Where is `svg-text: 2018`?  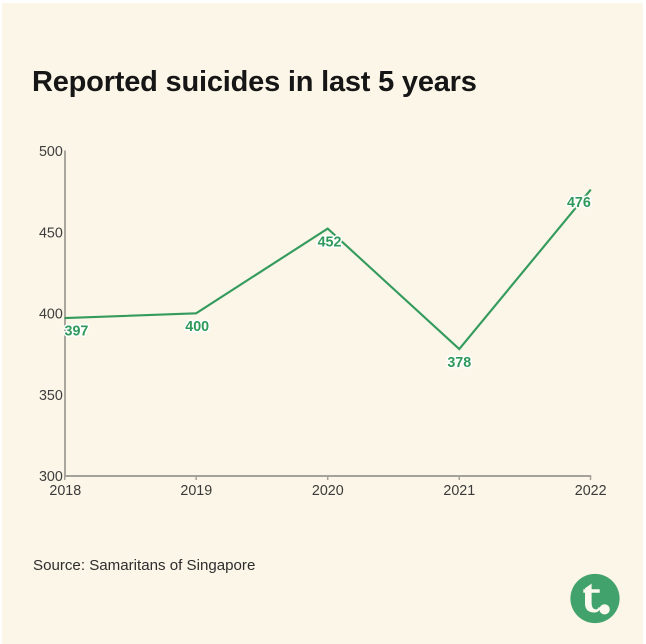 svg-text: 2018 is located at coordinates (65, 491).